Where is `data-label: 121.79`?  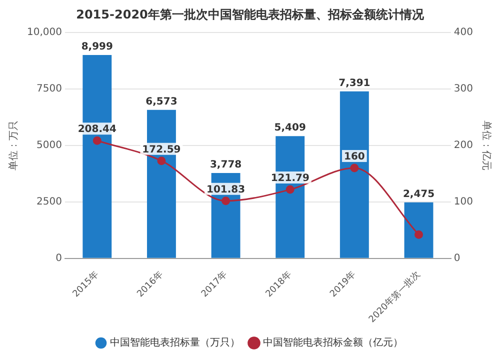 data-label: 121.79 is located at coordinates (290, 178).